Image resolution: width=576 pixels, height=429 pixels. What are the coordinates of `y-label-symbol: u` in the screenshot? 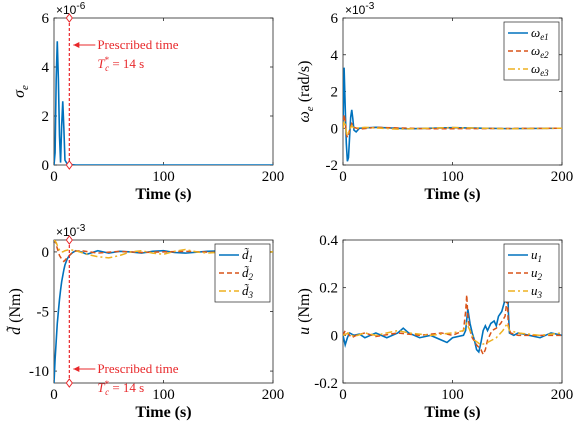 It's located at (304, 331).